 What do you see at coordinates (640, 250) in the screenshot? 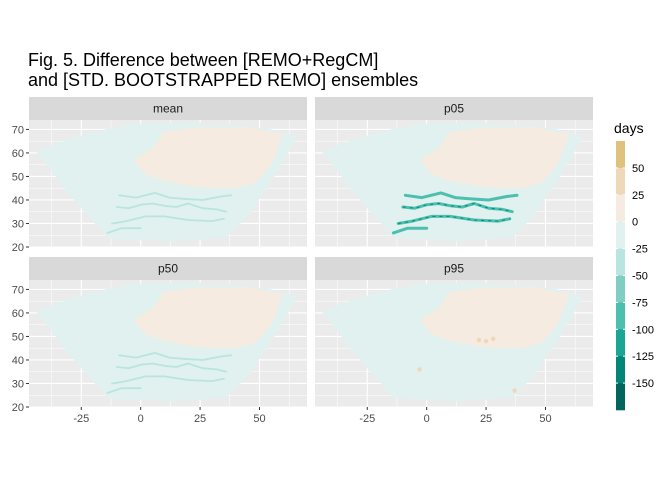
I see `legend-label: -25` at bounding box center [640, 250].